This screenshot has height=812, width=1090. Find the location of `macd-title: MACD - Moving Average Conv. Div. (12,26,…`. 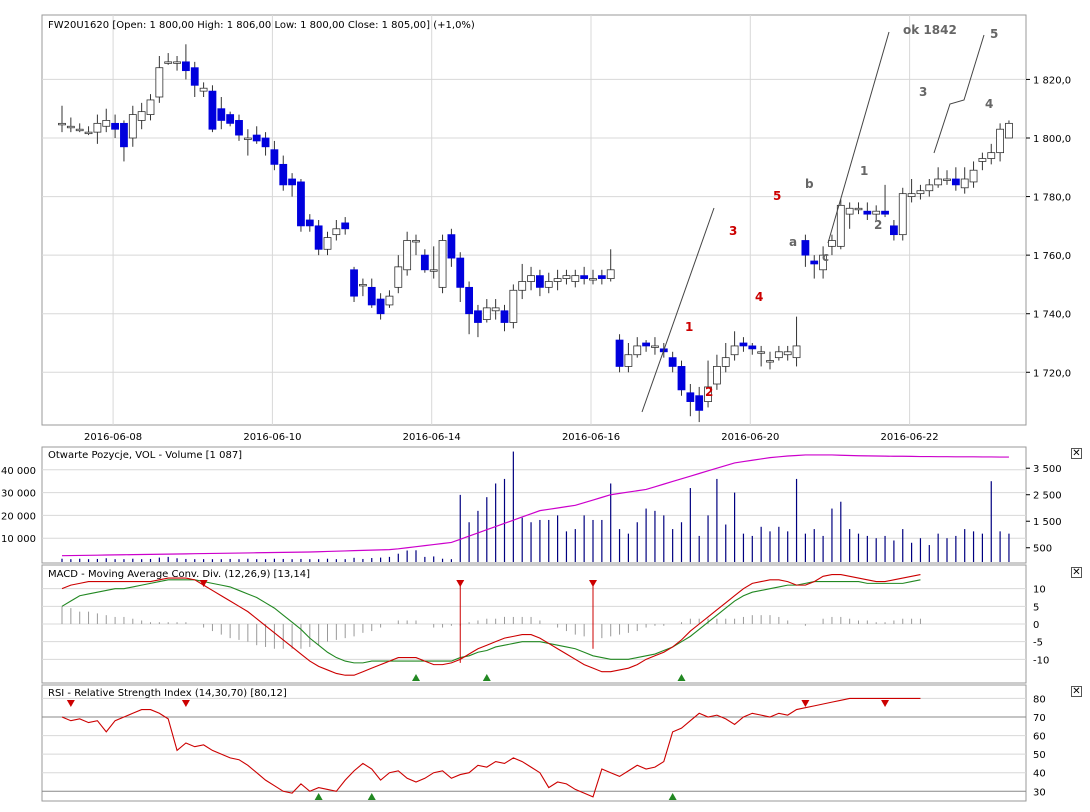

macd-title: MACD - Moving Average Conv. Div. (12,26,… is located at coordinates (179, 574).